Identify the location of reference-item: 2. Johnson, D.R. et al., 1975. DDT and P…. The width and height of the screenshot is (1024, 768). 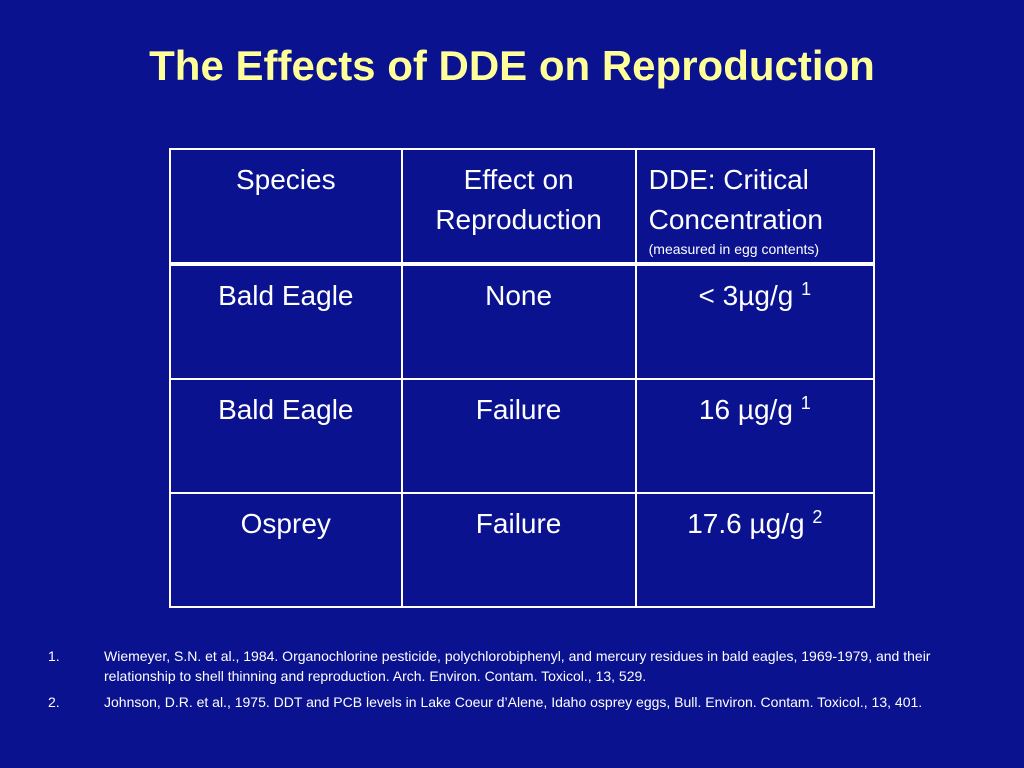
(513, 702).